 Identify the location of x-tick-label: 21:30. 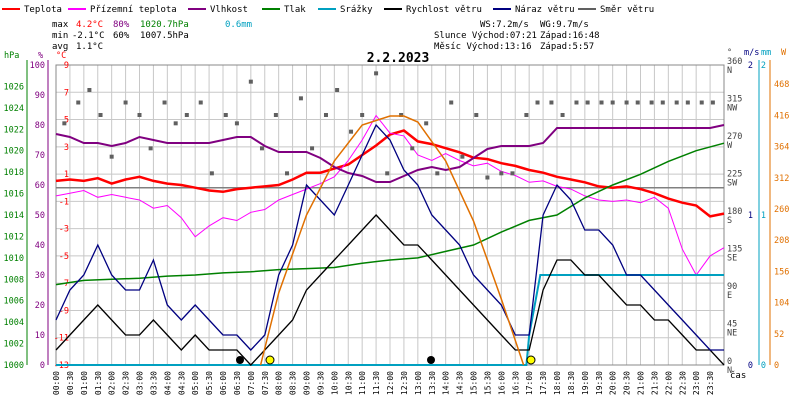
(654, 383).